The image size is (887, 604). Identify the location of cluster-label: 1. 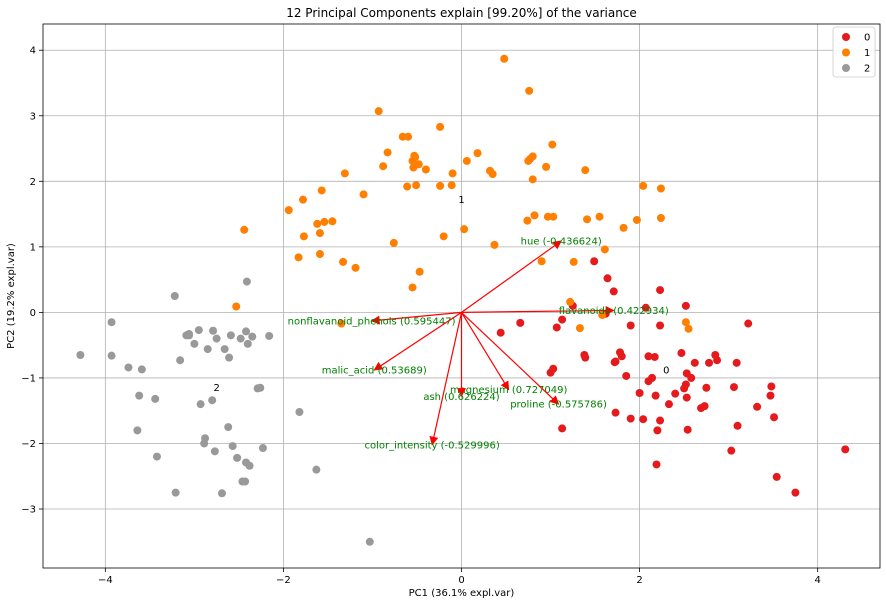
(461, 200).